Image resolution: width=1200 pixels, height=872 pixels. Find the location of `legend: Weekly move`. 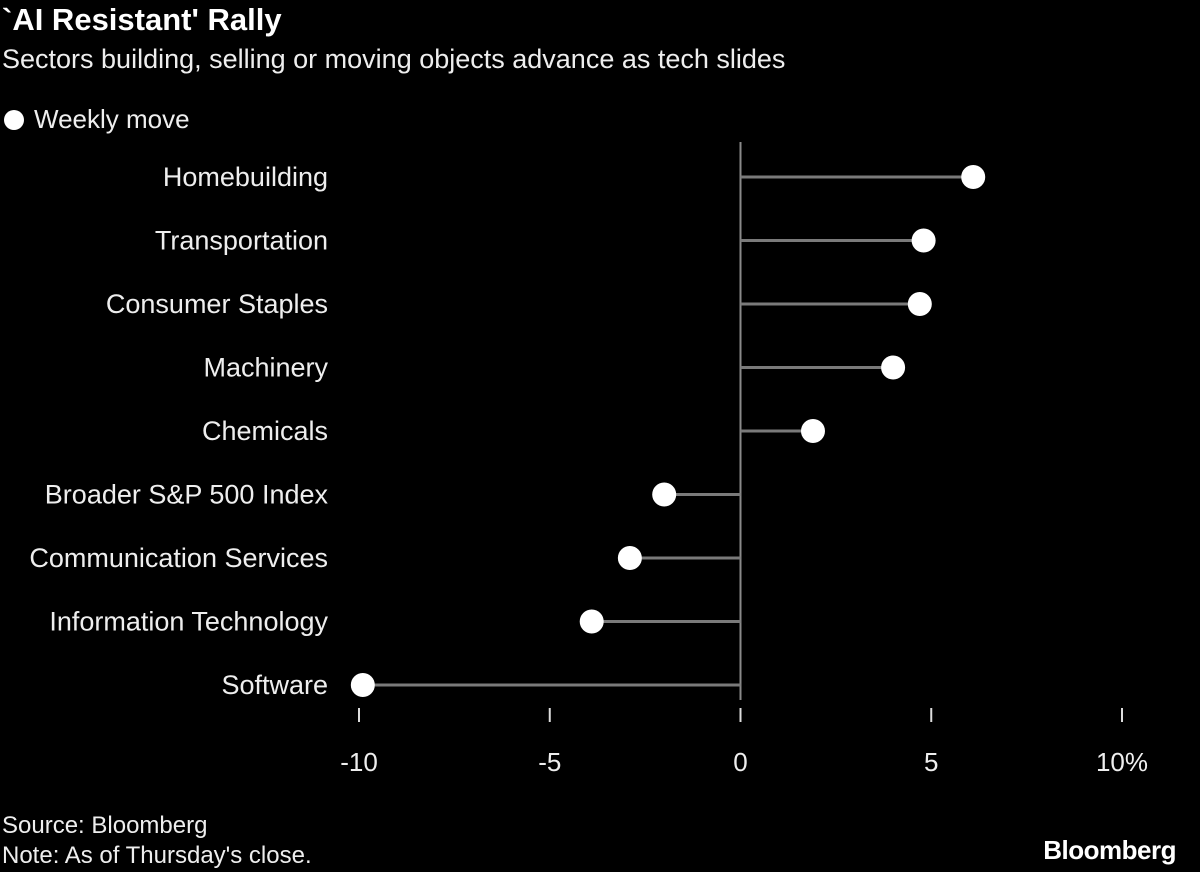

legend: Weekly move is located at coordinates (97, 119).